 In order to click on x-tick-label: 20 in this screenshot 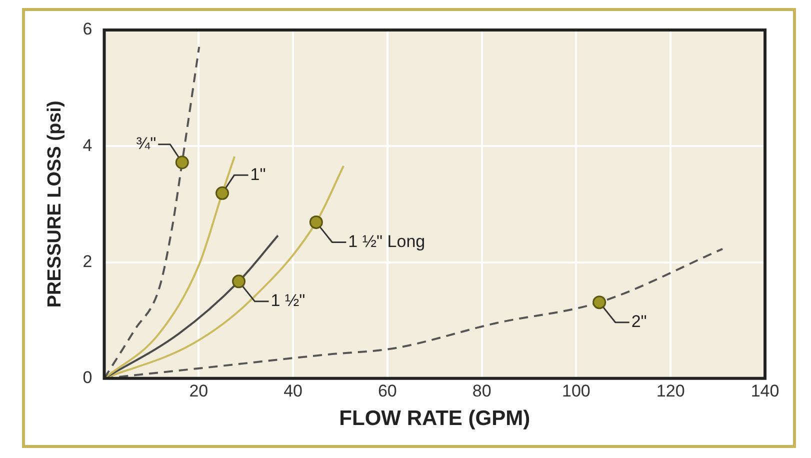, I will do `click(198, 390)`.